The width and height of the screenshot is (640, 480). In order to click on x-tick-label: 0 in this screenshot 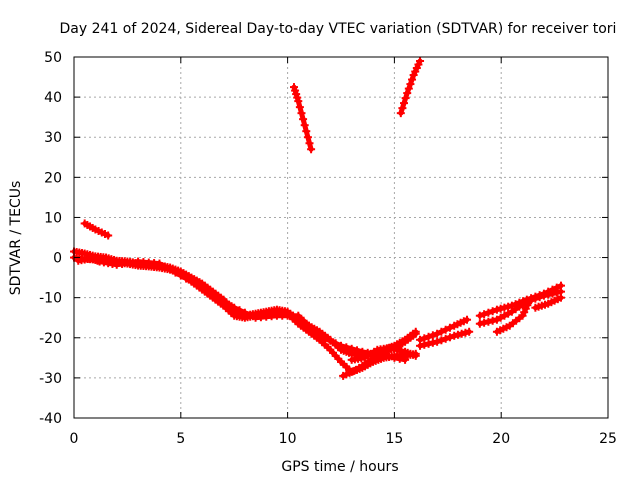, I will do `click(74, 439)`.